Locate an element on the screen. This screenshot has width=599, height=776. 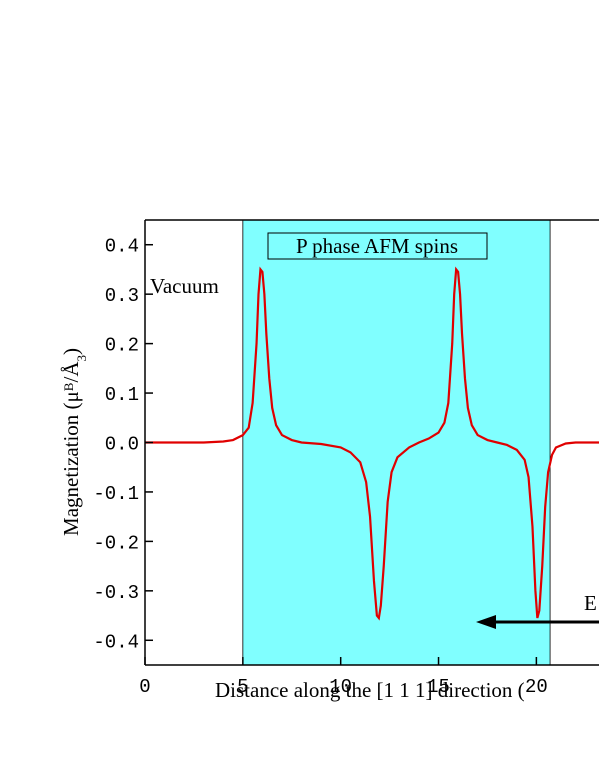
arrow-head is located at coordinates (486, 622).